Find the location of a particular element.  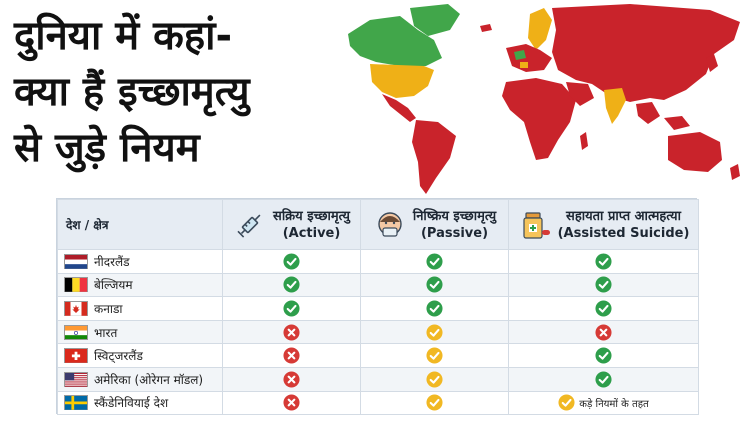

column-subtitle-assisted: (Assisted Suicide) is located at coordinates (623, 233).